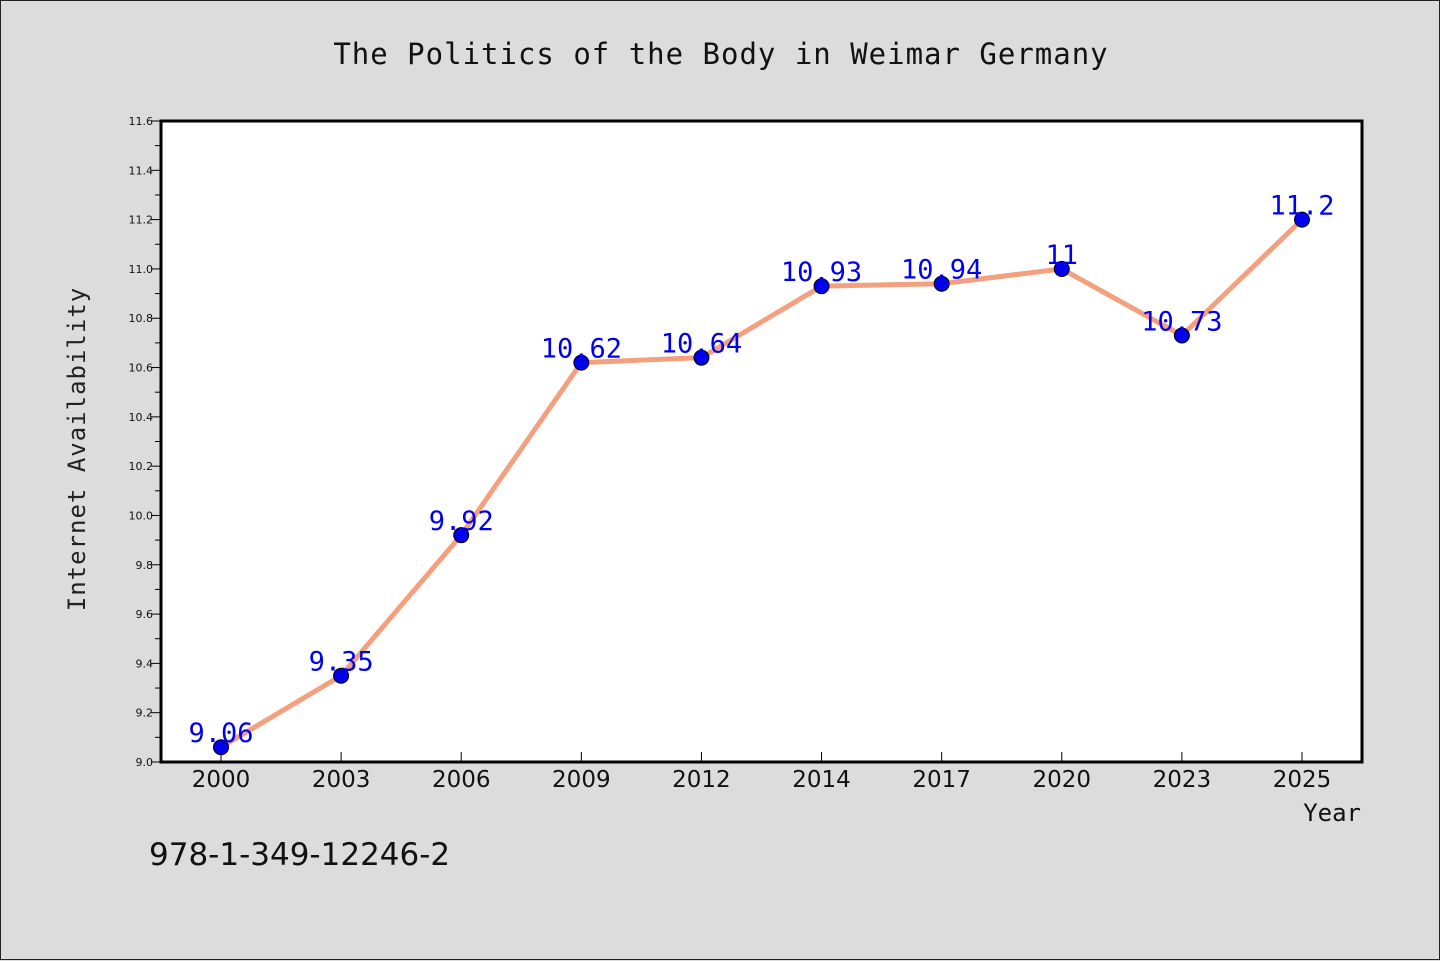  What do you see at coordinates (145, 614) in the screenshot?
I see `y-tick-label: 9.6` at bounding box center [145, 614].